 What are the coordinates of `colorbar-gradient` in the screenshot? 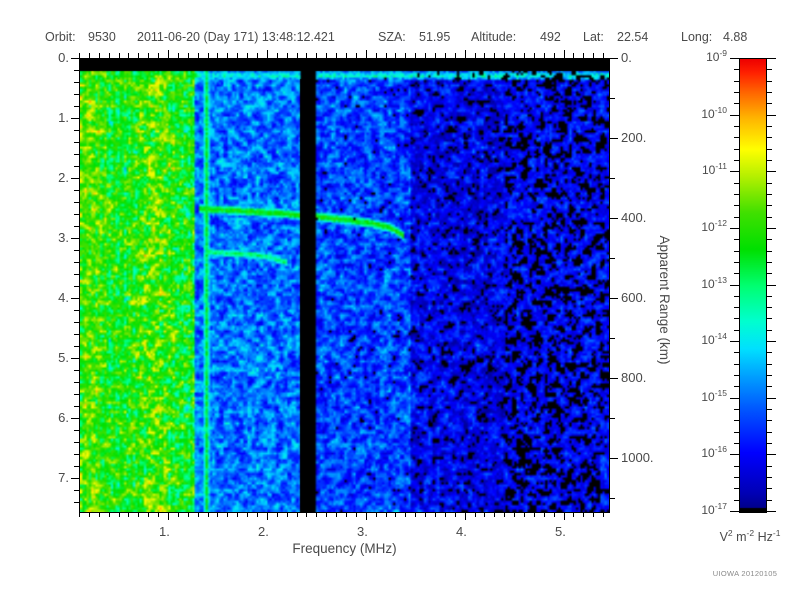 It's located at (753, 285).